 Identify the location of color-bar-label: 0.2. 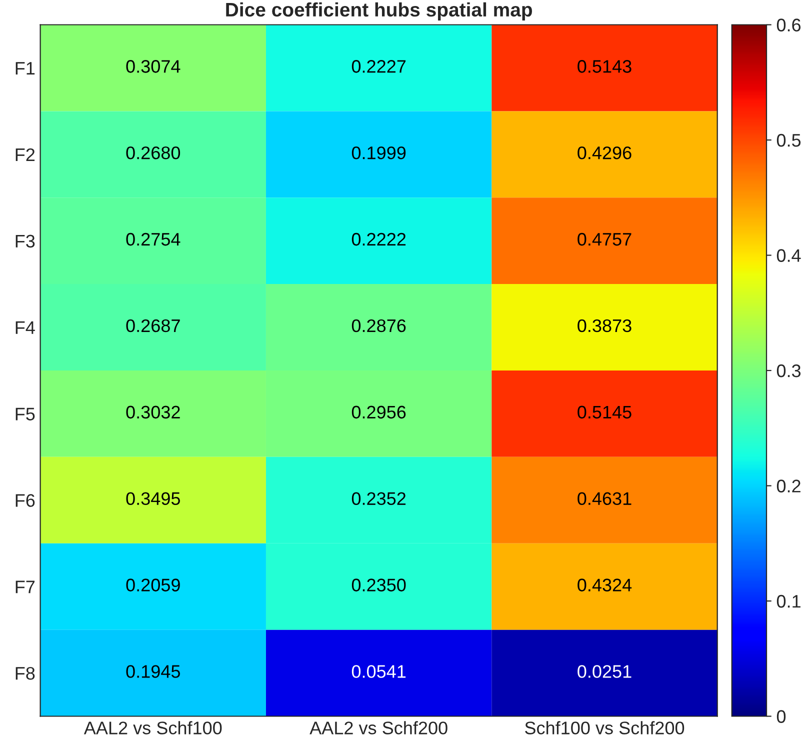
(788, 486).